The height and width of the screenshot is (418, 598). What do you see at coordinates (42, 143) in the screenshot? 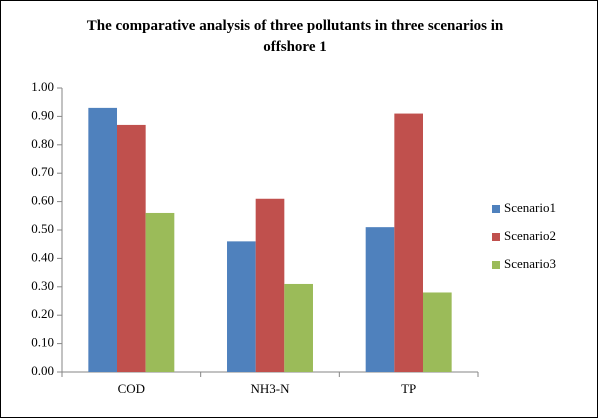
I see `y-tick-label: 0.80` at bounding box center [42, 143].